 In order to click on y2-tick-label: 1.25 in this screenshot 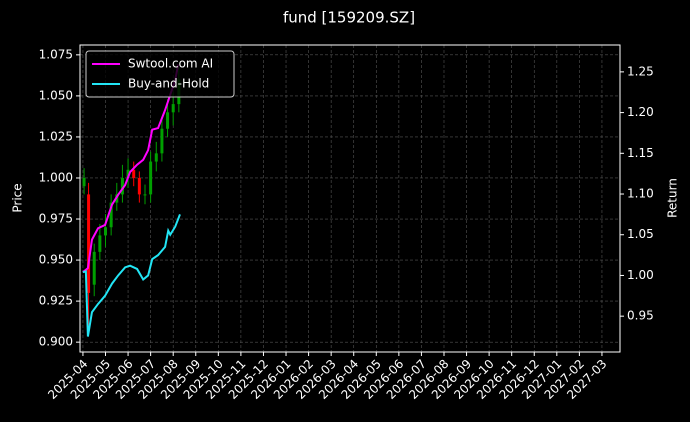, I will do `click(640, 71)`.